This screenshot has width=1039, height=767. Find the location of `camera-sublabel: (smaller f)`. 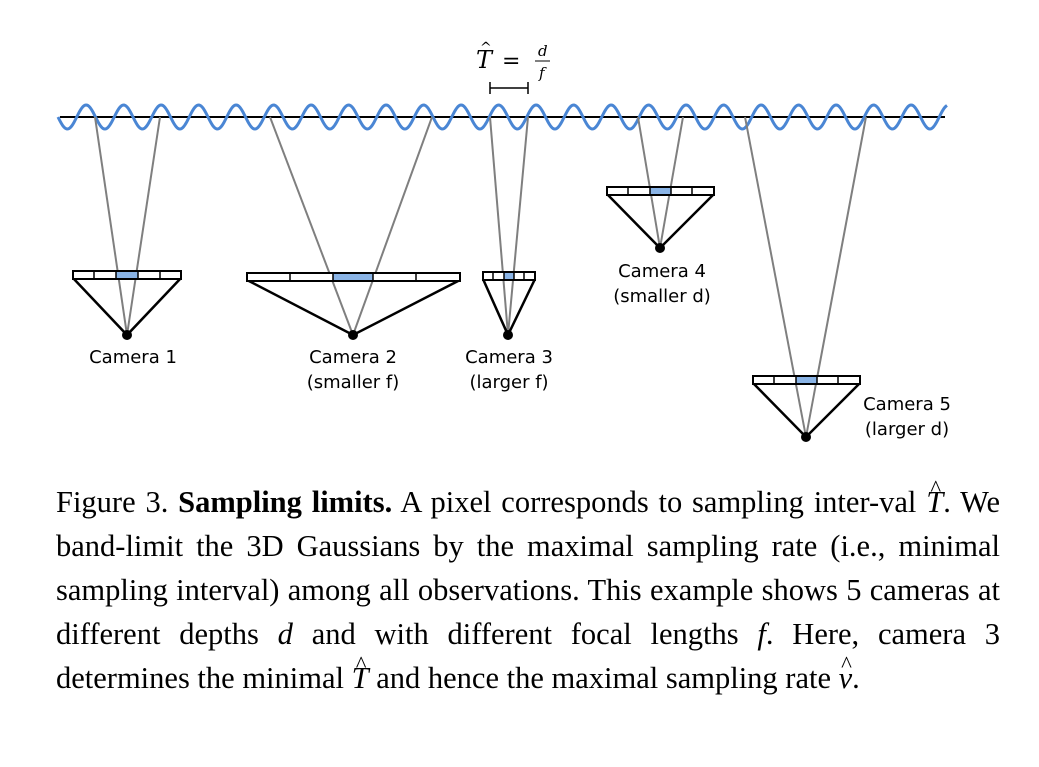

camera-sublabel: (smaller f) is located at coordinates (353, 382).